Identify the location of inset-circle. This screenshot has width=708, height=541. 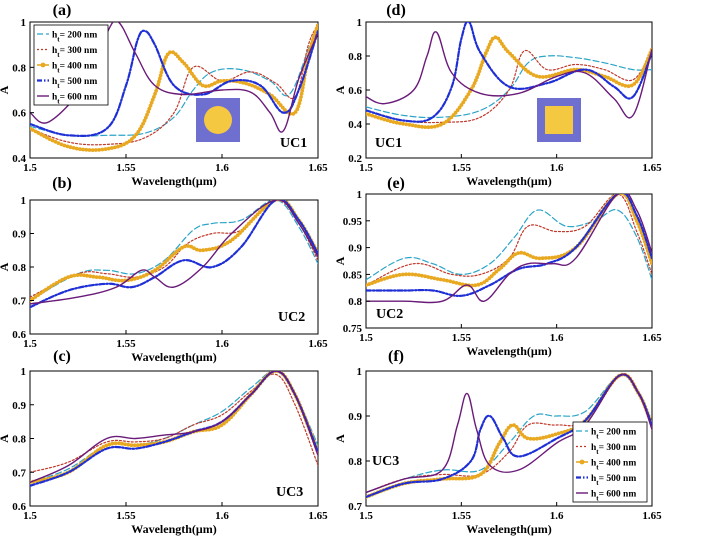
(218, 120).